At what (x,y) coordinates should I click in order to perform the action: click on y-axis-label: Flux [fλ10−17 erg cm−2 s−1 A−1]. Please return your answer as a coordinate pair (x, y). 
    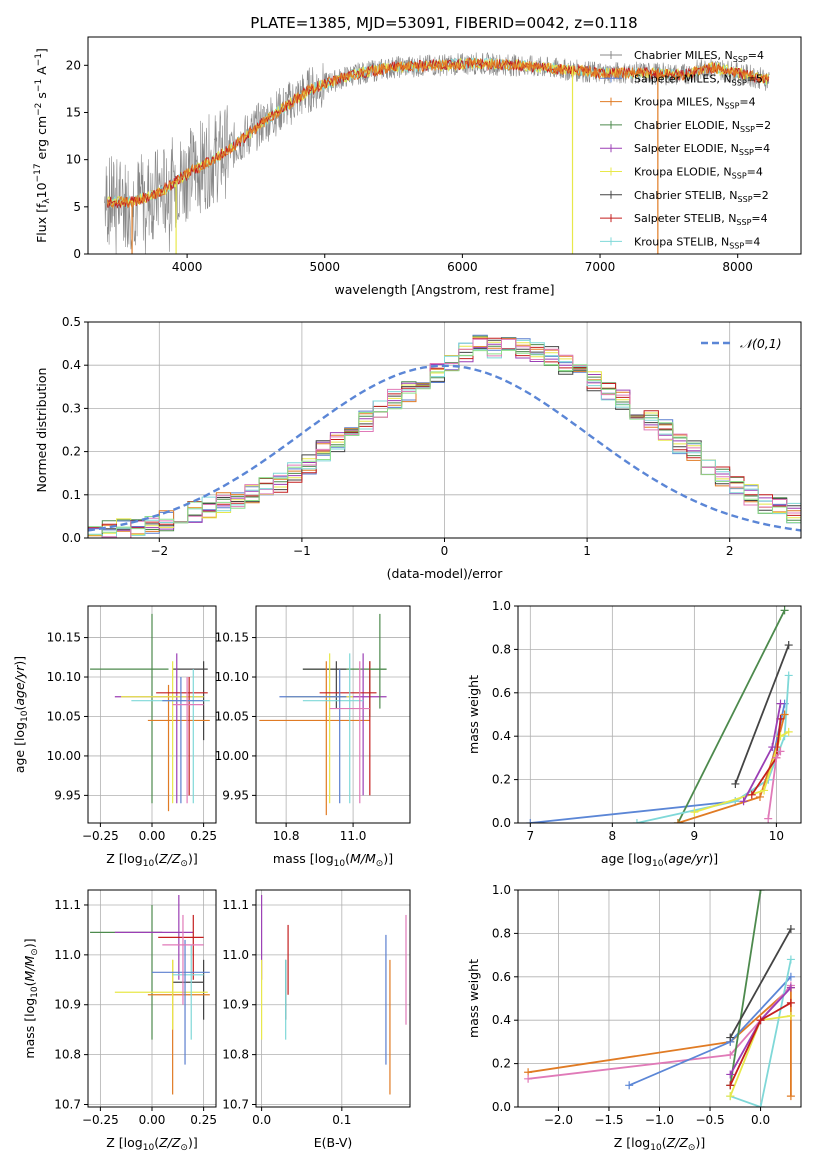
    Looking at the image, I should click on (42, 145).